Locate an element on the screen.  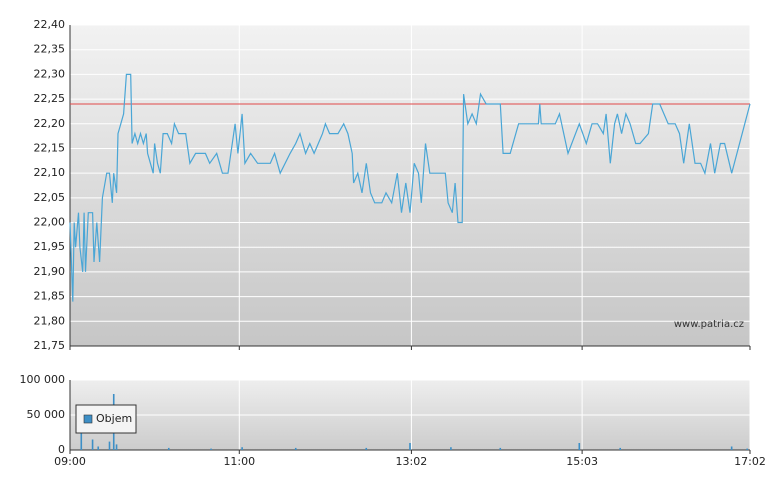
x-tick-label: 13:02 is located at coordinates (412, 461).